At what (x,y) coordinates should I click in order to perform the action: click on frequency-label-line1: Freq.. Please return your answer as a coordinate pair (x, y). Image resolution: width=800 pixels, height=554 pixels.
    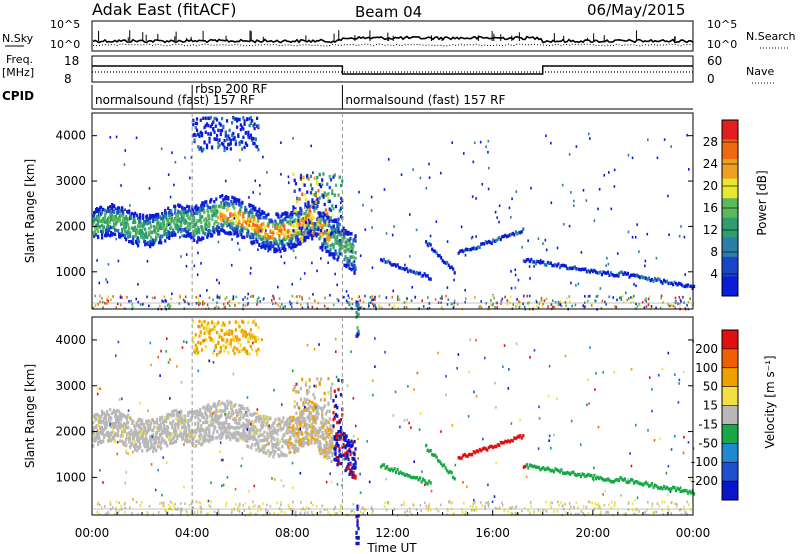
    Looking at the image, I should click on (19, 59).